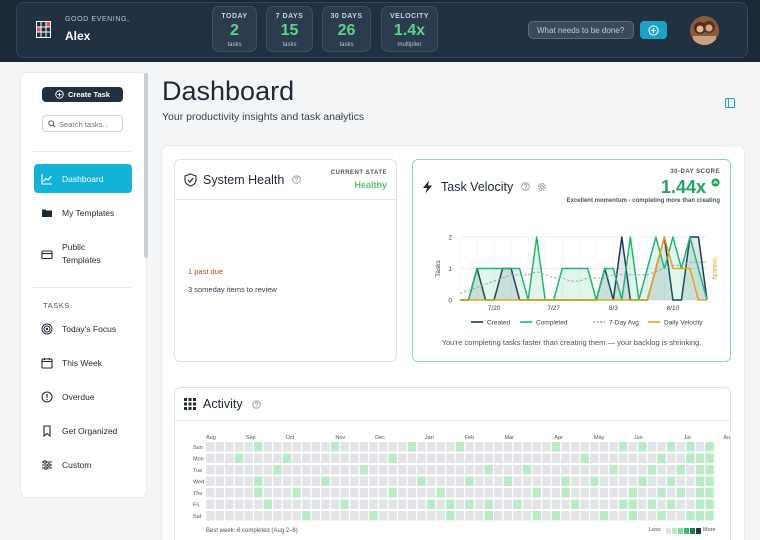 This screenshot has height=540, width=760. I want to click on nav-overdue: Overdue, so click(83, 397).